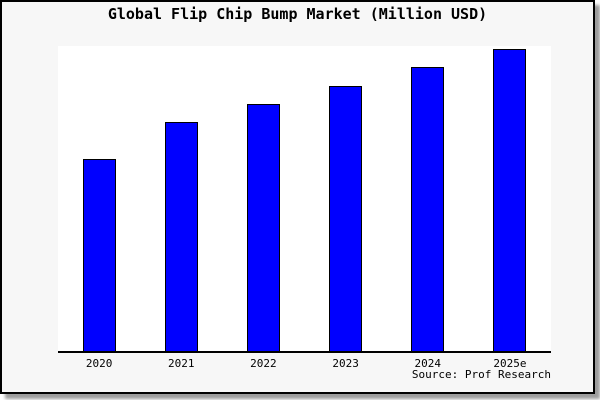 The width and height of the screenshot is (600, 400). What do you see at coordinates (181, 236) in the screenshot?
I see `bar-2021` at bounding box center [181, 236].